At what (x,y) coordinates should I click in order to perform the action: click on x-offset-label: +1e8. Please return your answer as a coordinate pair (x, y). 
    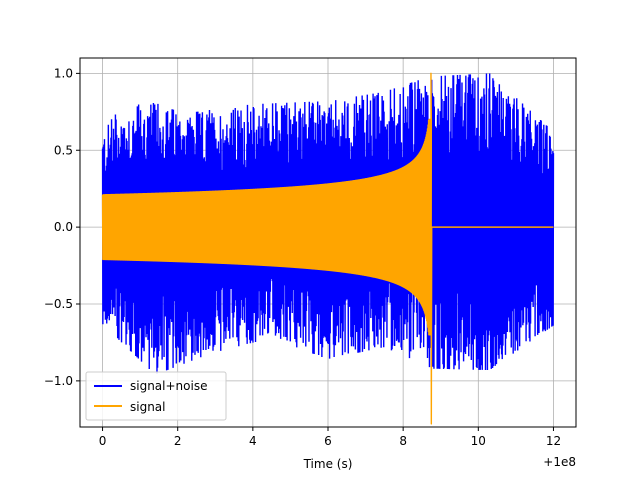
    Looking at the image, I should click on (559, 462).